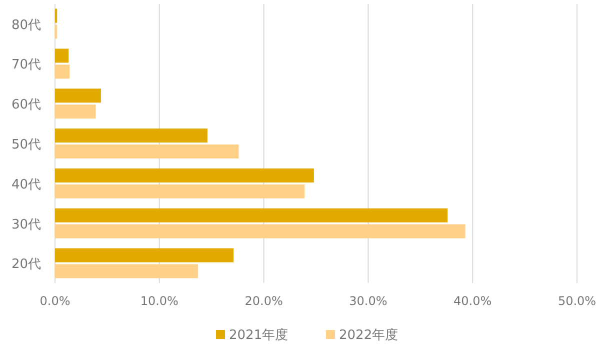 The image size is (601, 357). What do you see at coordinates (26, 65) in the screenshot?
I see `y-tick-label: 70代` at bounding box center [26, 65].